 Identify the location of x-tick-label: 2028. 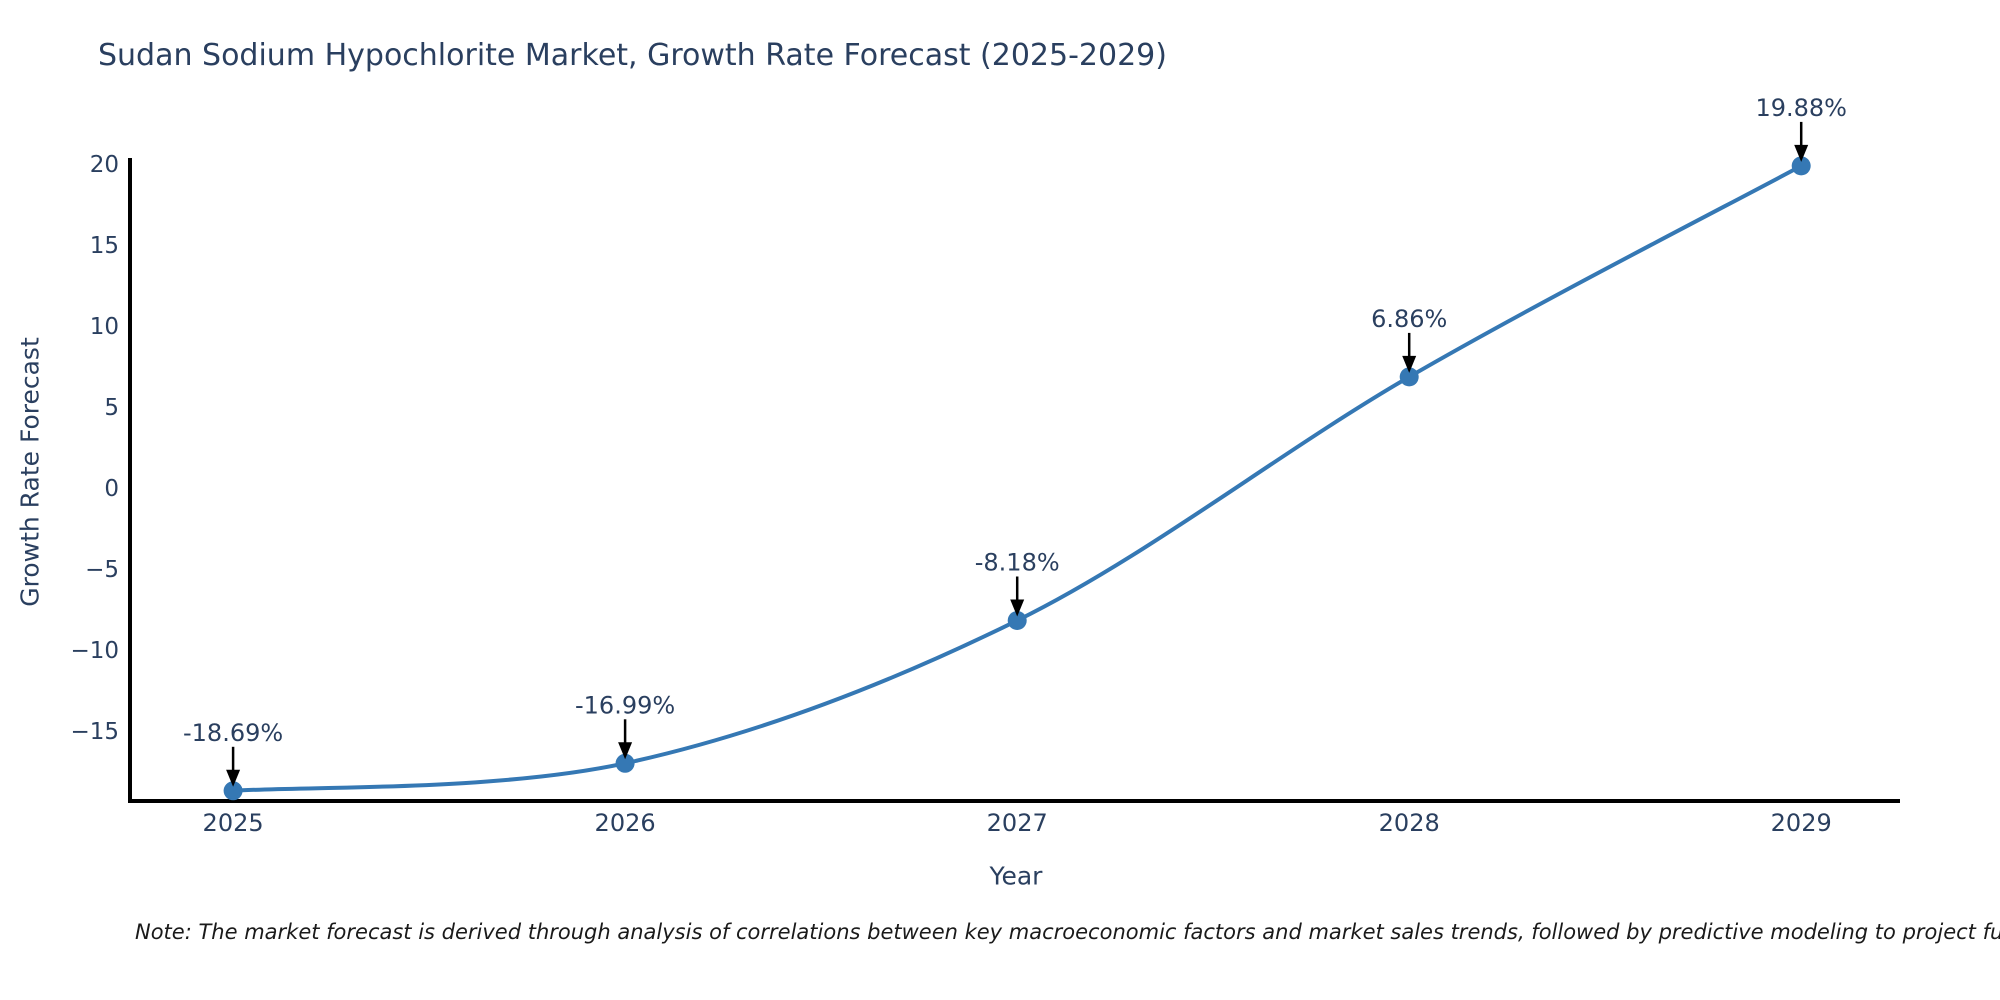
(1409, 823).